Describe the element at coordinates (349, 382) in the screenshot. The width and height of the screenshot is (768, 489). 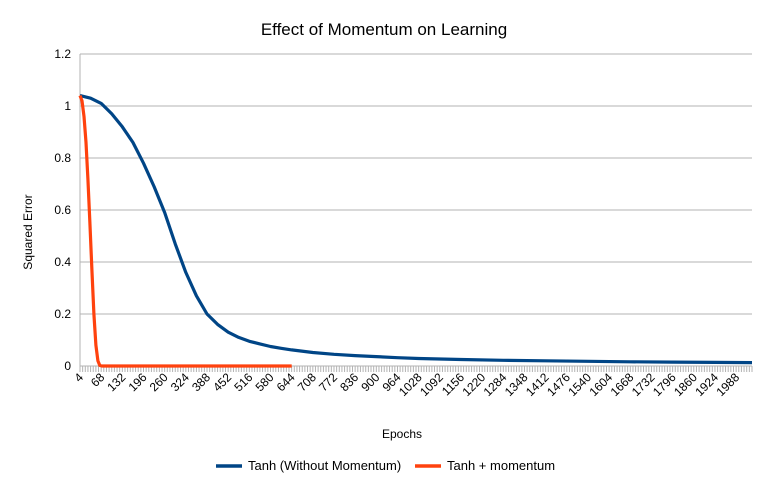
I see `x-tick-label: 836` at that location.